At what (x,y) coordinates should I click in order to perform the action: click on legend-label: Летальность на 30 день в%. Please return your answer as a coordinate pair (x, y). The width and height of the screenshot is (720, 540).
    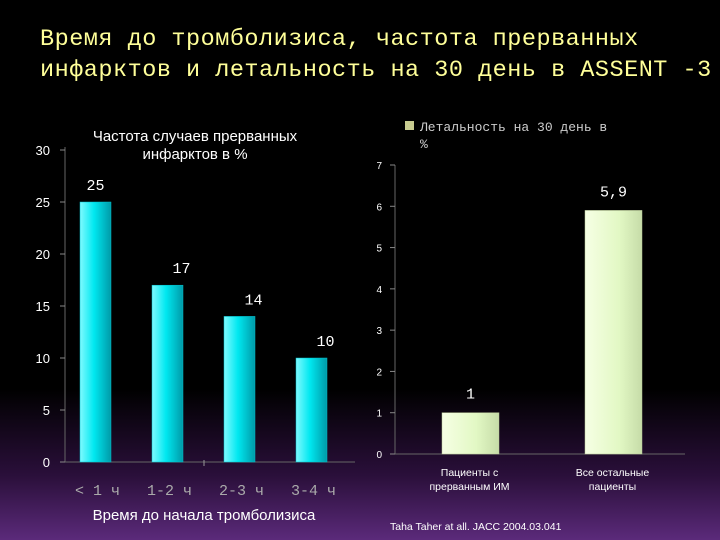
    Looking at the image, I should click on (513, 136).